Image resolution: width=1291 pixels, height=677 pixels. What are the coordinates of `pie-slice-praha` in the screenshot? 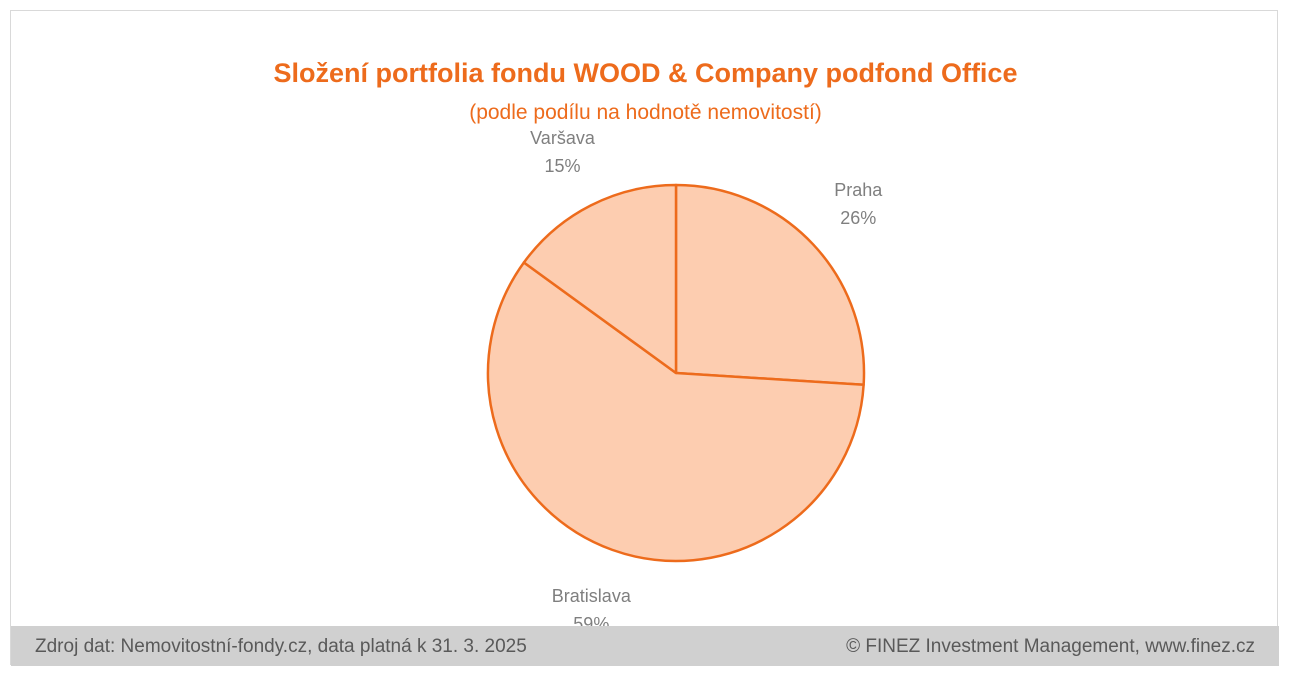 It's located at (770, 285).